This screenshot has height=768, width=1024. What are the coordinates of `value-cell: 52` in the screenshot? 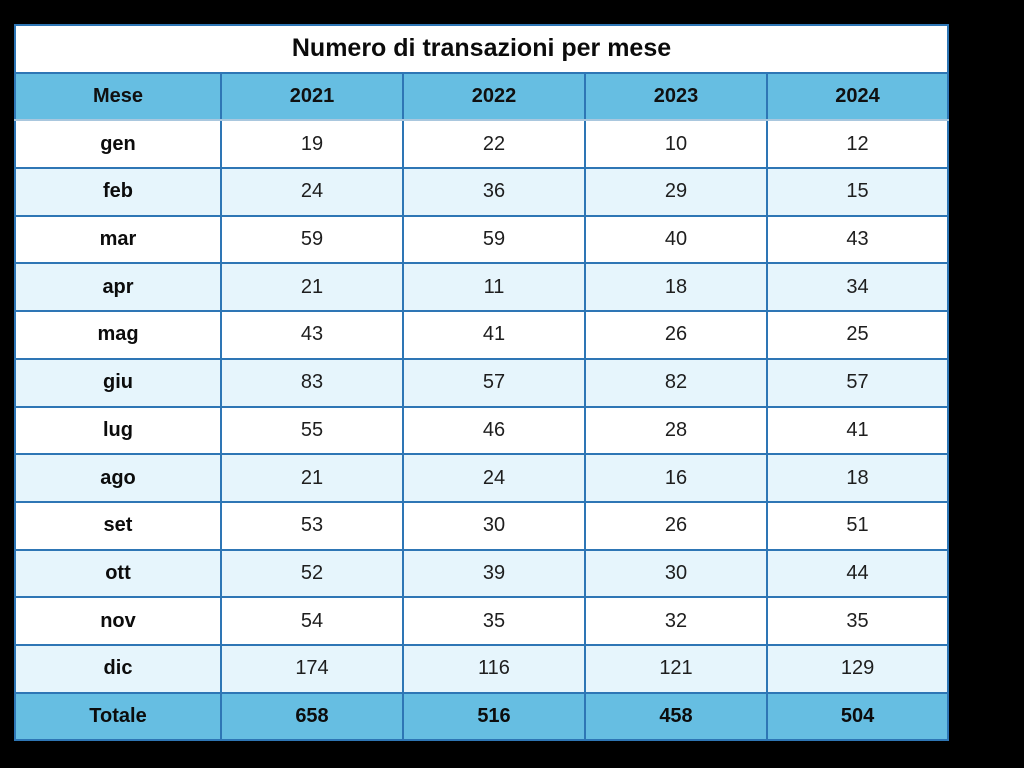 It's located at (312, 573).